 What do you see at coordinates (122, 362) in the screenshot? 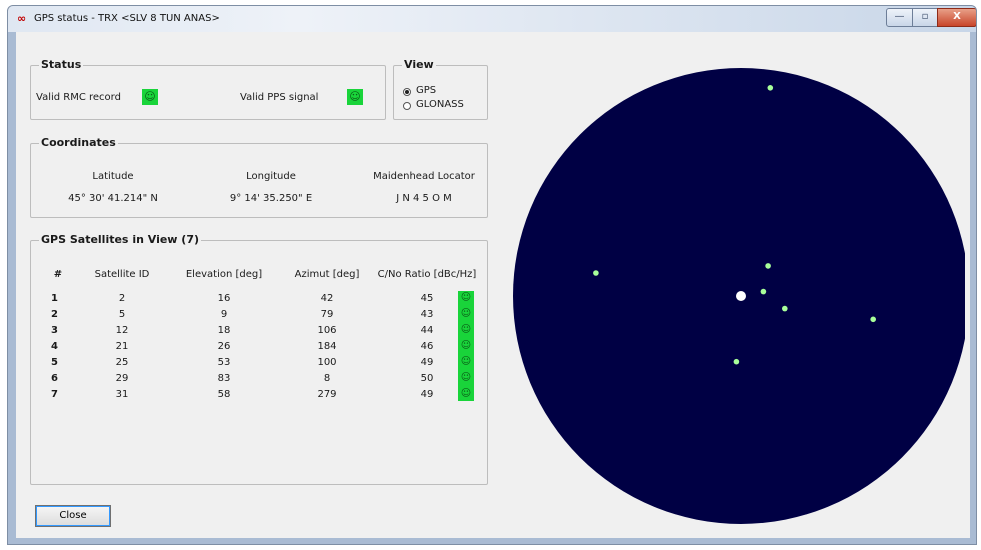
I see `satellite-id: 25` at bounding box center [122, 362].